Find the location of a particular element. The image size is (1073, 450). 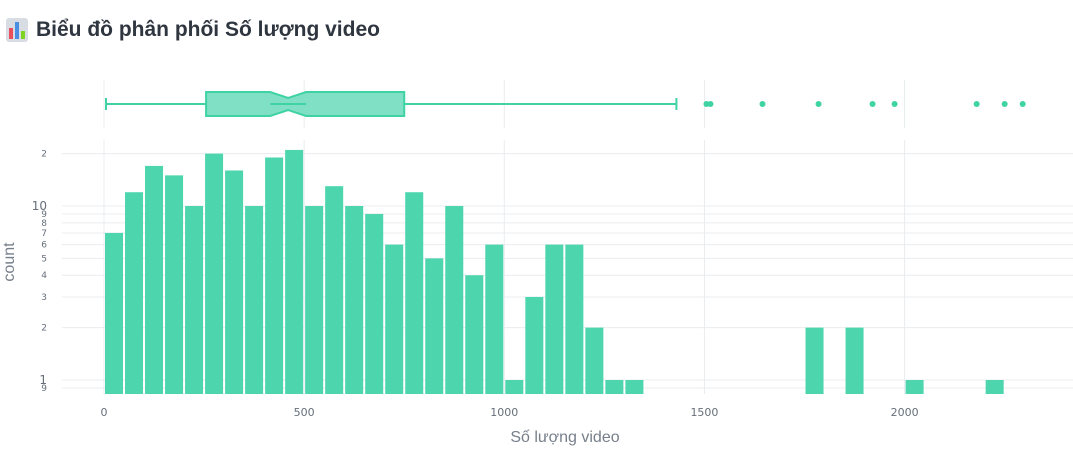

y-tick-label: 8 is located at coordinates (44, 224).